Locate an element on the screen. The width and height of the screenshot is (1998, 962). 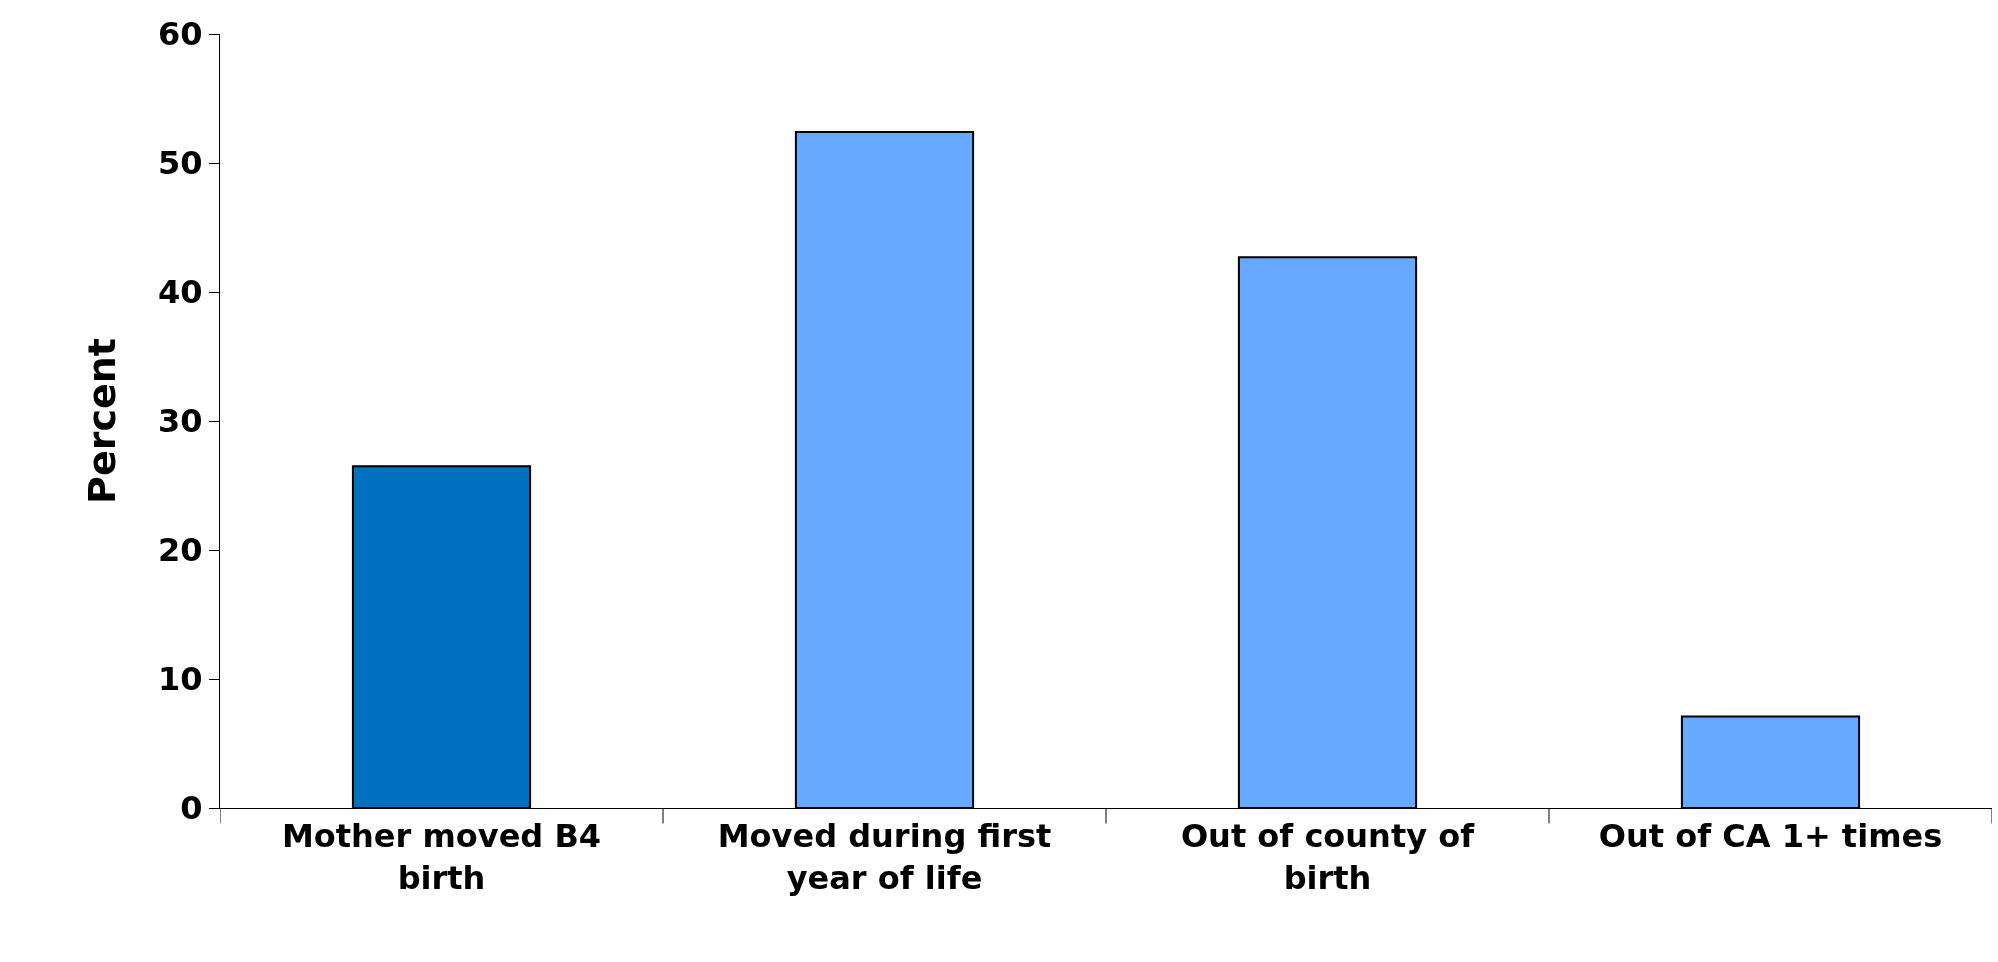
x-tick-label: Out of CA 1+ times is located at coordinates (1770, 836).